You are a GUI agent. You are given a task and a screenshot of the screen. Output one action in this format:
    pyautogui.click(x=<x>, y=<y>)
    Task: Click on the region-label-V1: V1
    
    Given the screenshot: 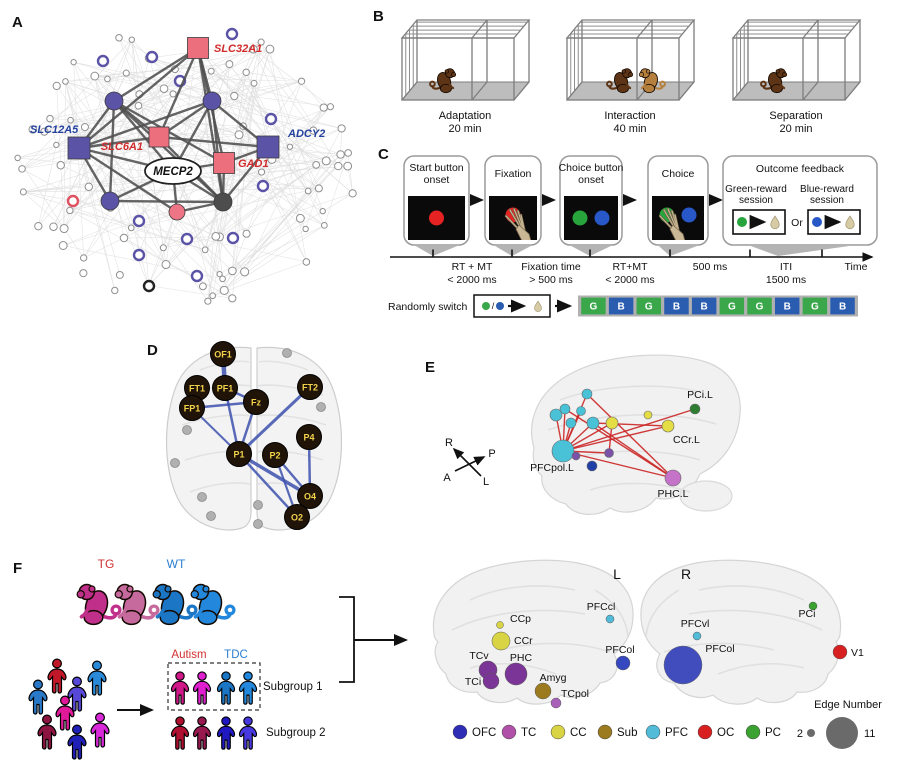 What is the action you would take?
    pyautogui.click(x=857, y=653)
    